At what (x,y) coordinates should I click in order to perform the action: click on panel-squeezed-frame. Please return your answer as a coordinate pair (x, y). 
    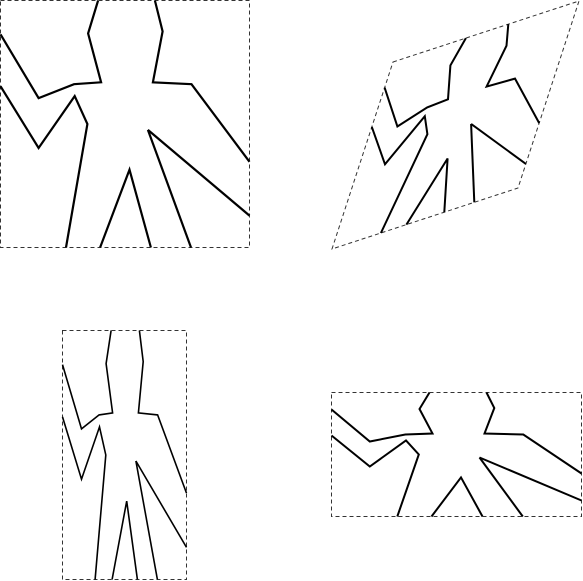
    Looking at the image, I should click on (124, 455).